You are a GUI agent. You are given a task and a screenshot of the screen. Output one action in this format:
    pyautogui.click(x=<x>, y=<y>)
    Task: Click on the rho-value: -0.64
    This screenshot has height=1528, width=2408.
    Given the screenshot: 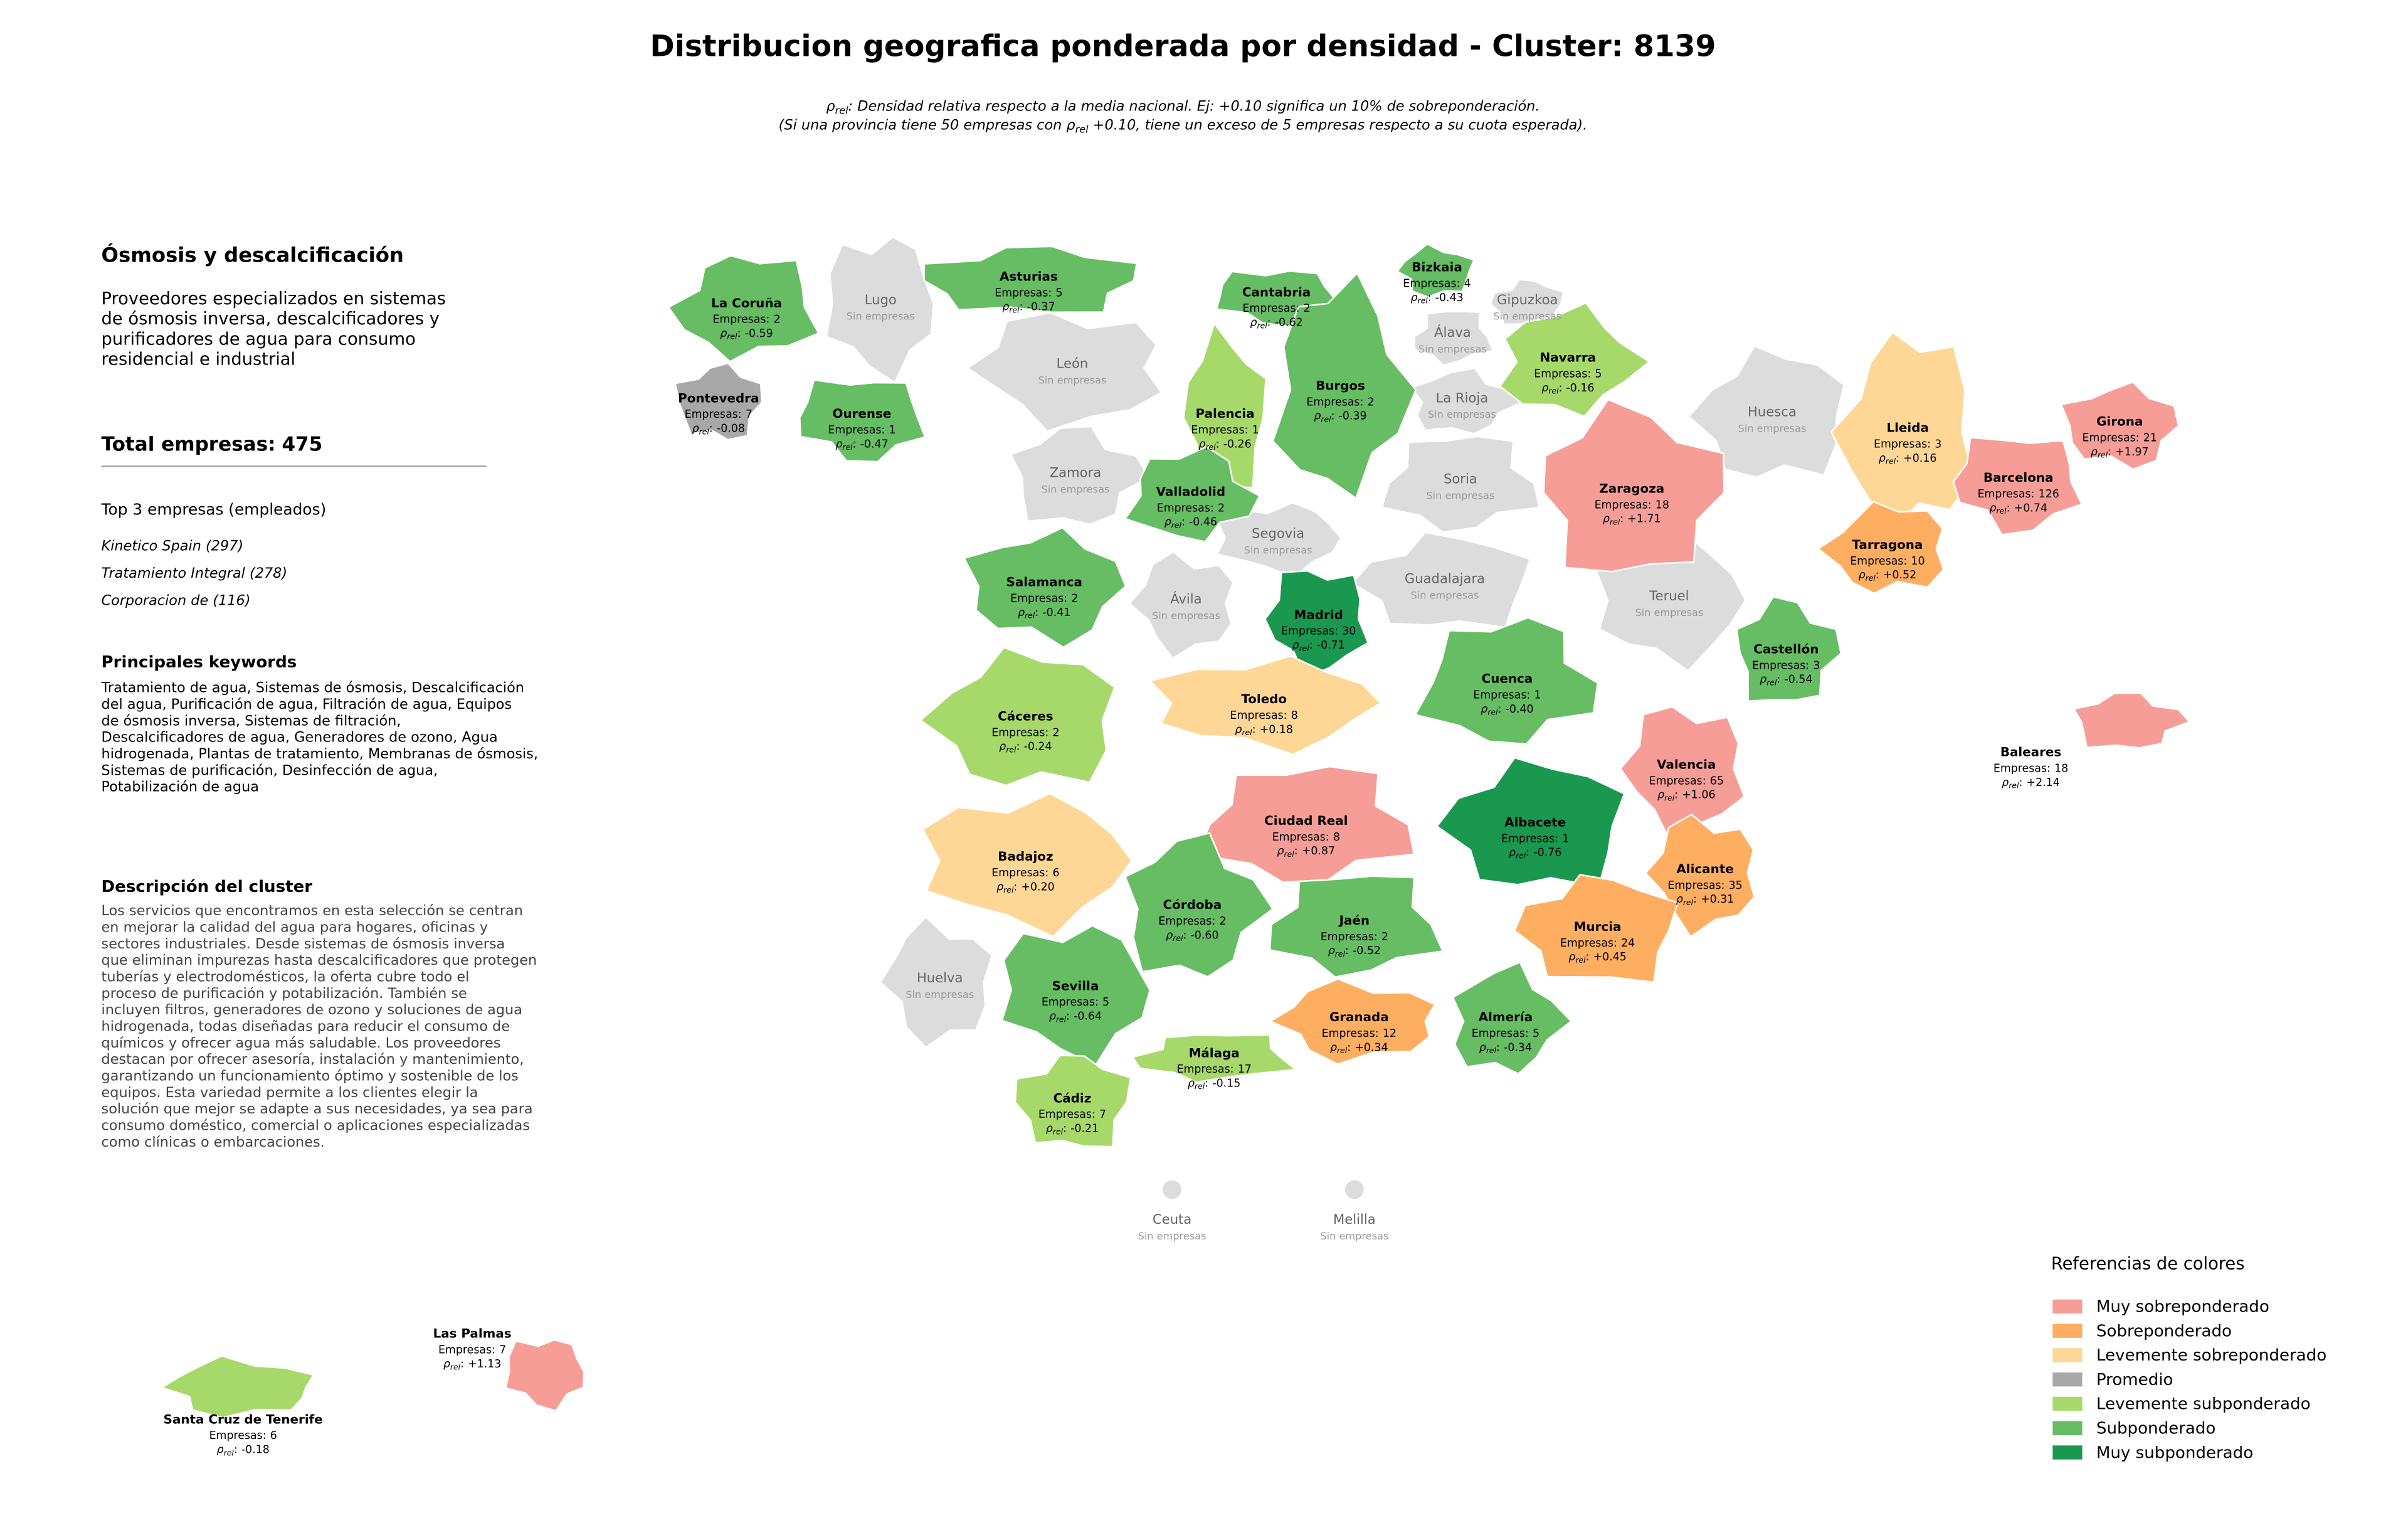 What is the action you would take?
    pyautogui.click(x=1088, y=1017)
    